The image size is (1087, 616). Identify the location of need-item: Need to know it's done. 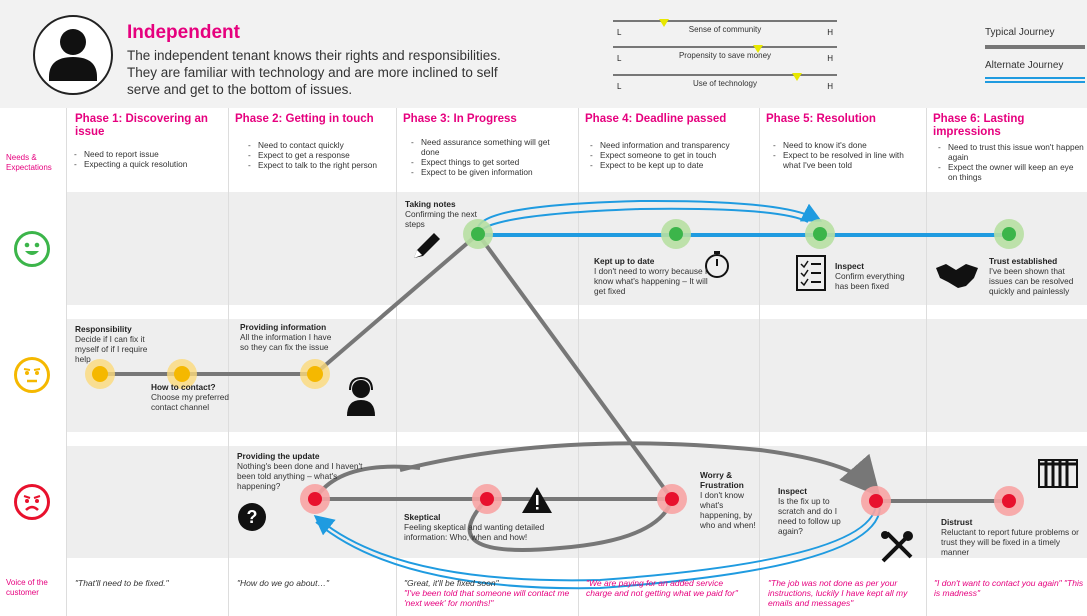
(847, 145).